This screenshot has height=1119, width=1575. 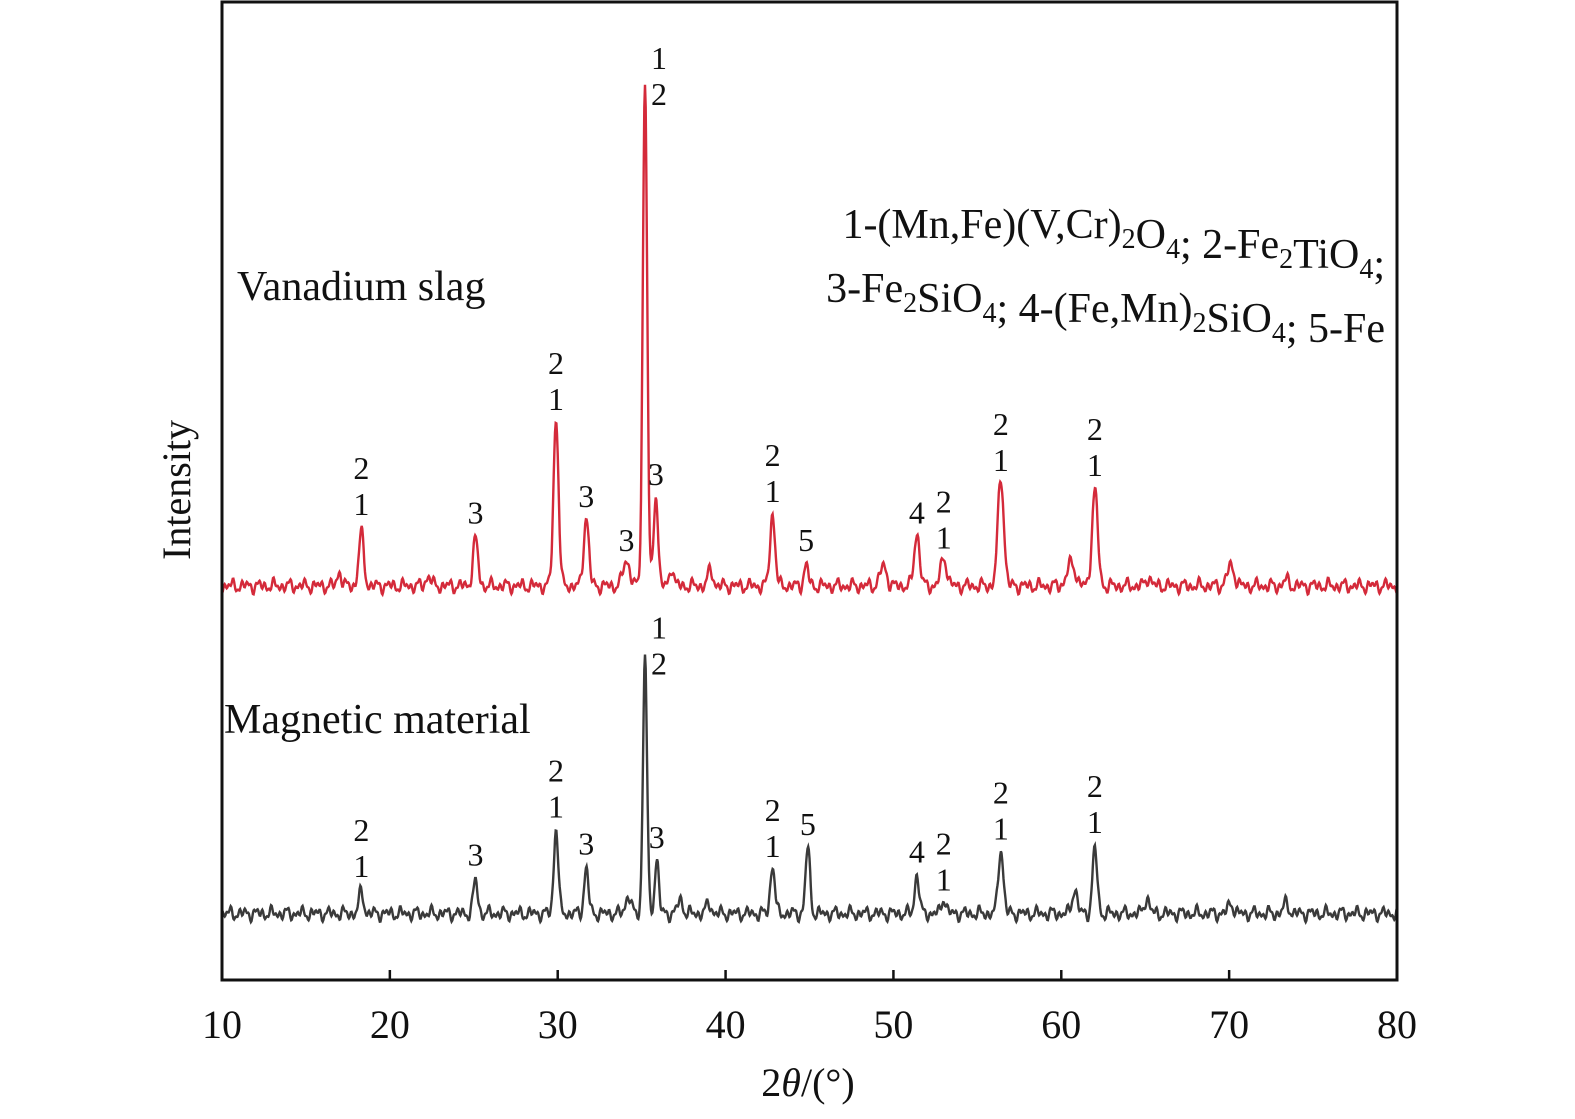 I want to click on x-tick-label: 20, so click(x=390, y=1024).